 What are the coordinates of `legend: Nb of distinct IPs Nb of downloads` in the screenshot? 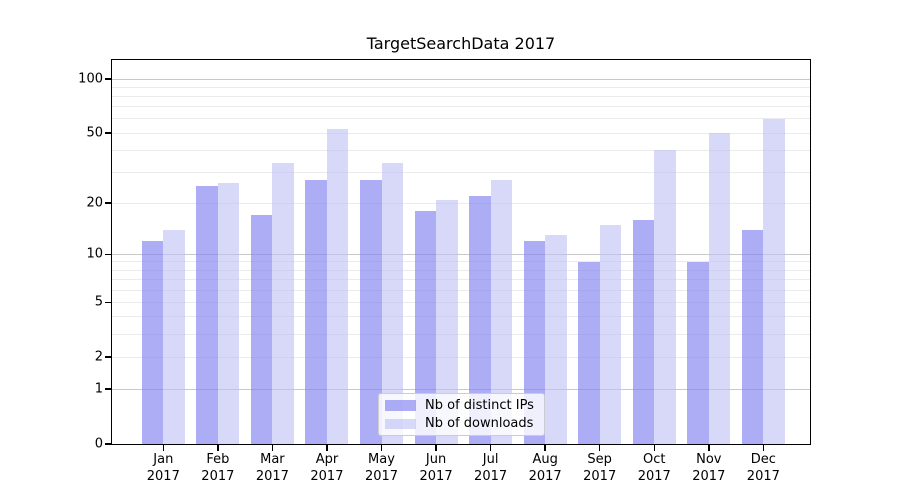 It's located at (461, 414).